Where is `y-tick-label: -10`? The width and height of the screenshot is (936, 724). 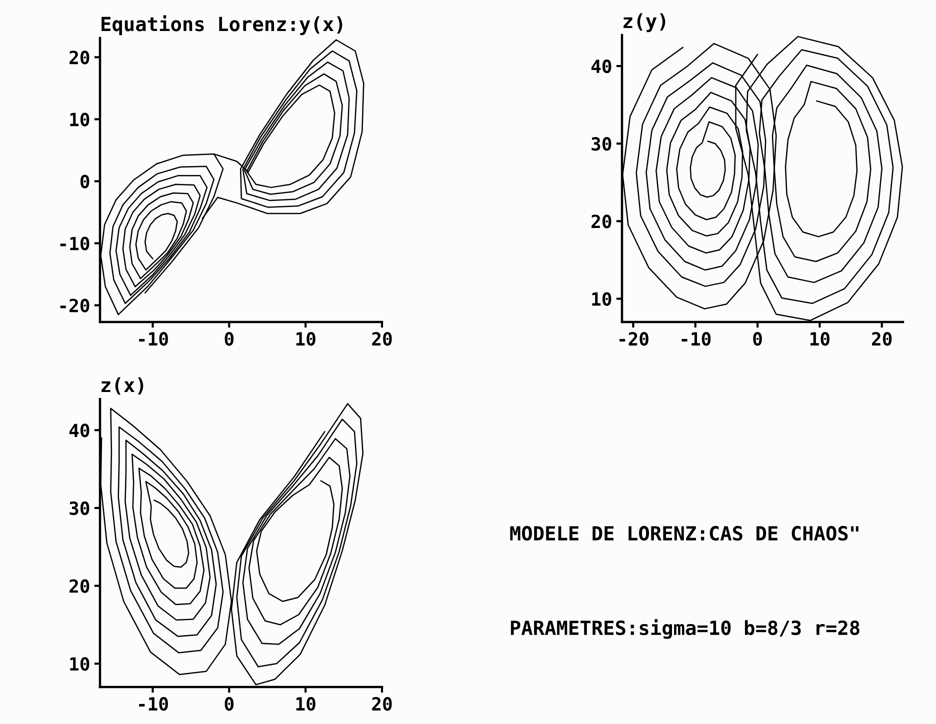 y-tick-label: -10 is located at coordinates (75, 243).